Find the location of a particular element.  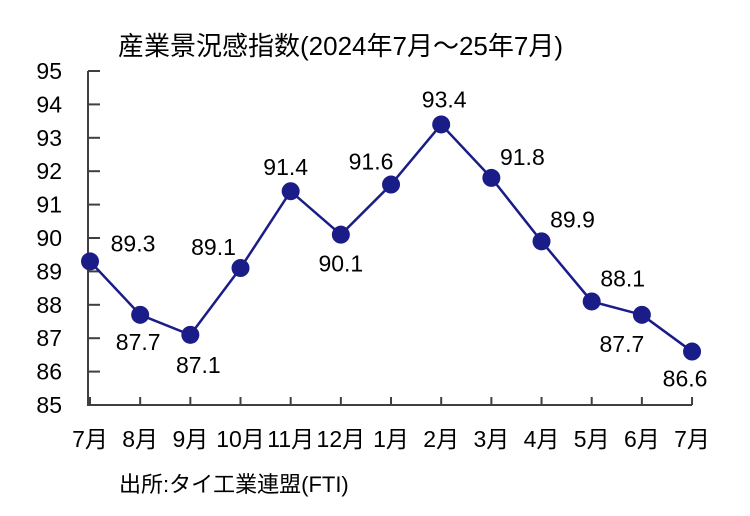

y-axis-label: 90 is located at coordinates (49, 238).